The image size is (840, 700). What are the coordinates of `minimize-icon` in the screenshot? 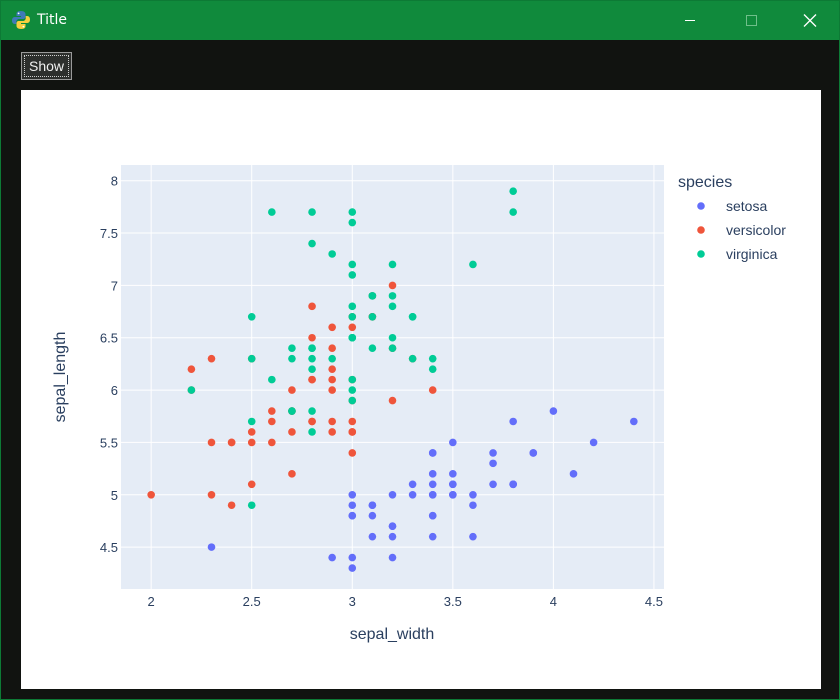 It's located at (690, 20).